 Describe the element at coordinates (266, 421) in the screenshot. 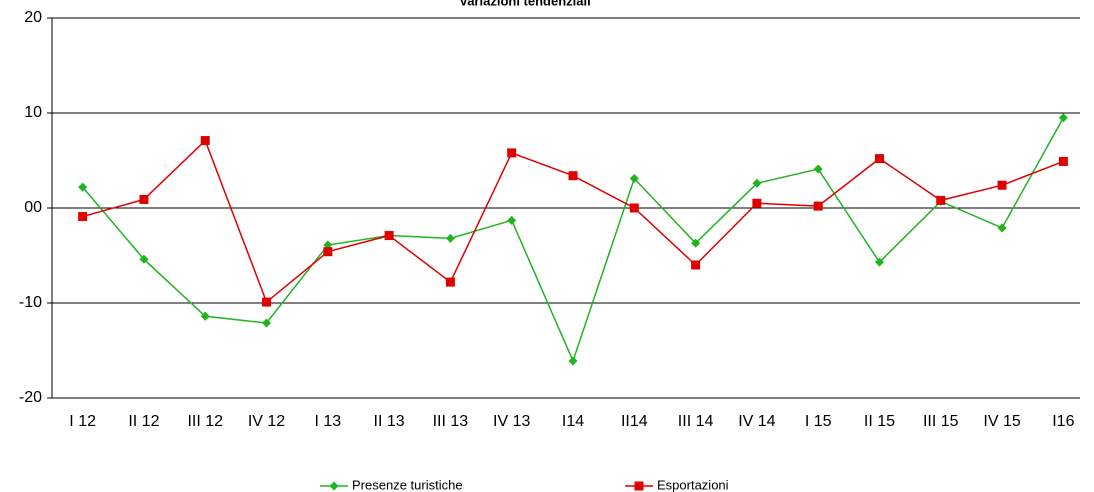

I see `x-tick-label: IV 12` at that location.